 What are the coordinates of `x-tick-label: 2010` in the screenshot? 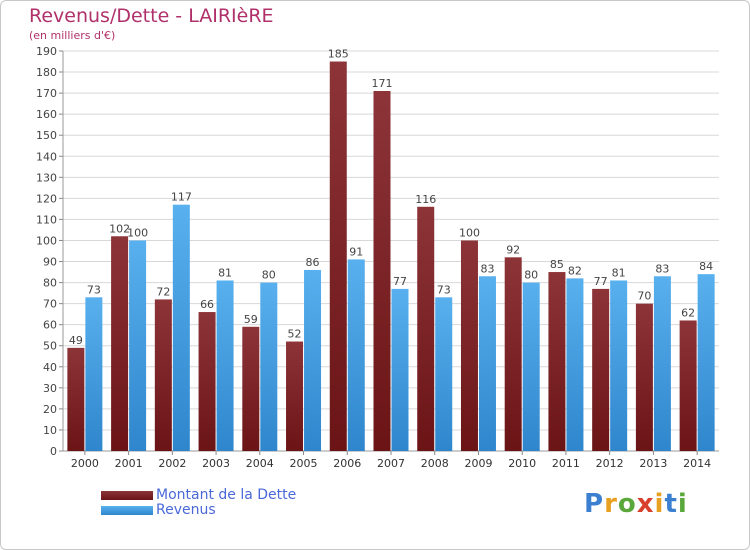 It's located at (522, 463).